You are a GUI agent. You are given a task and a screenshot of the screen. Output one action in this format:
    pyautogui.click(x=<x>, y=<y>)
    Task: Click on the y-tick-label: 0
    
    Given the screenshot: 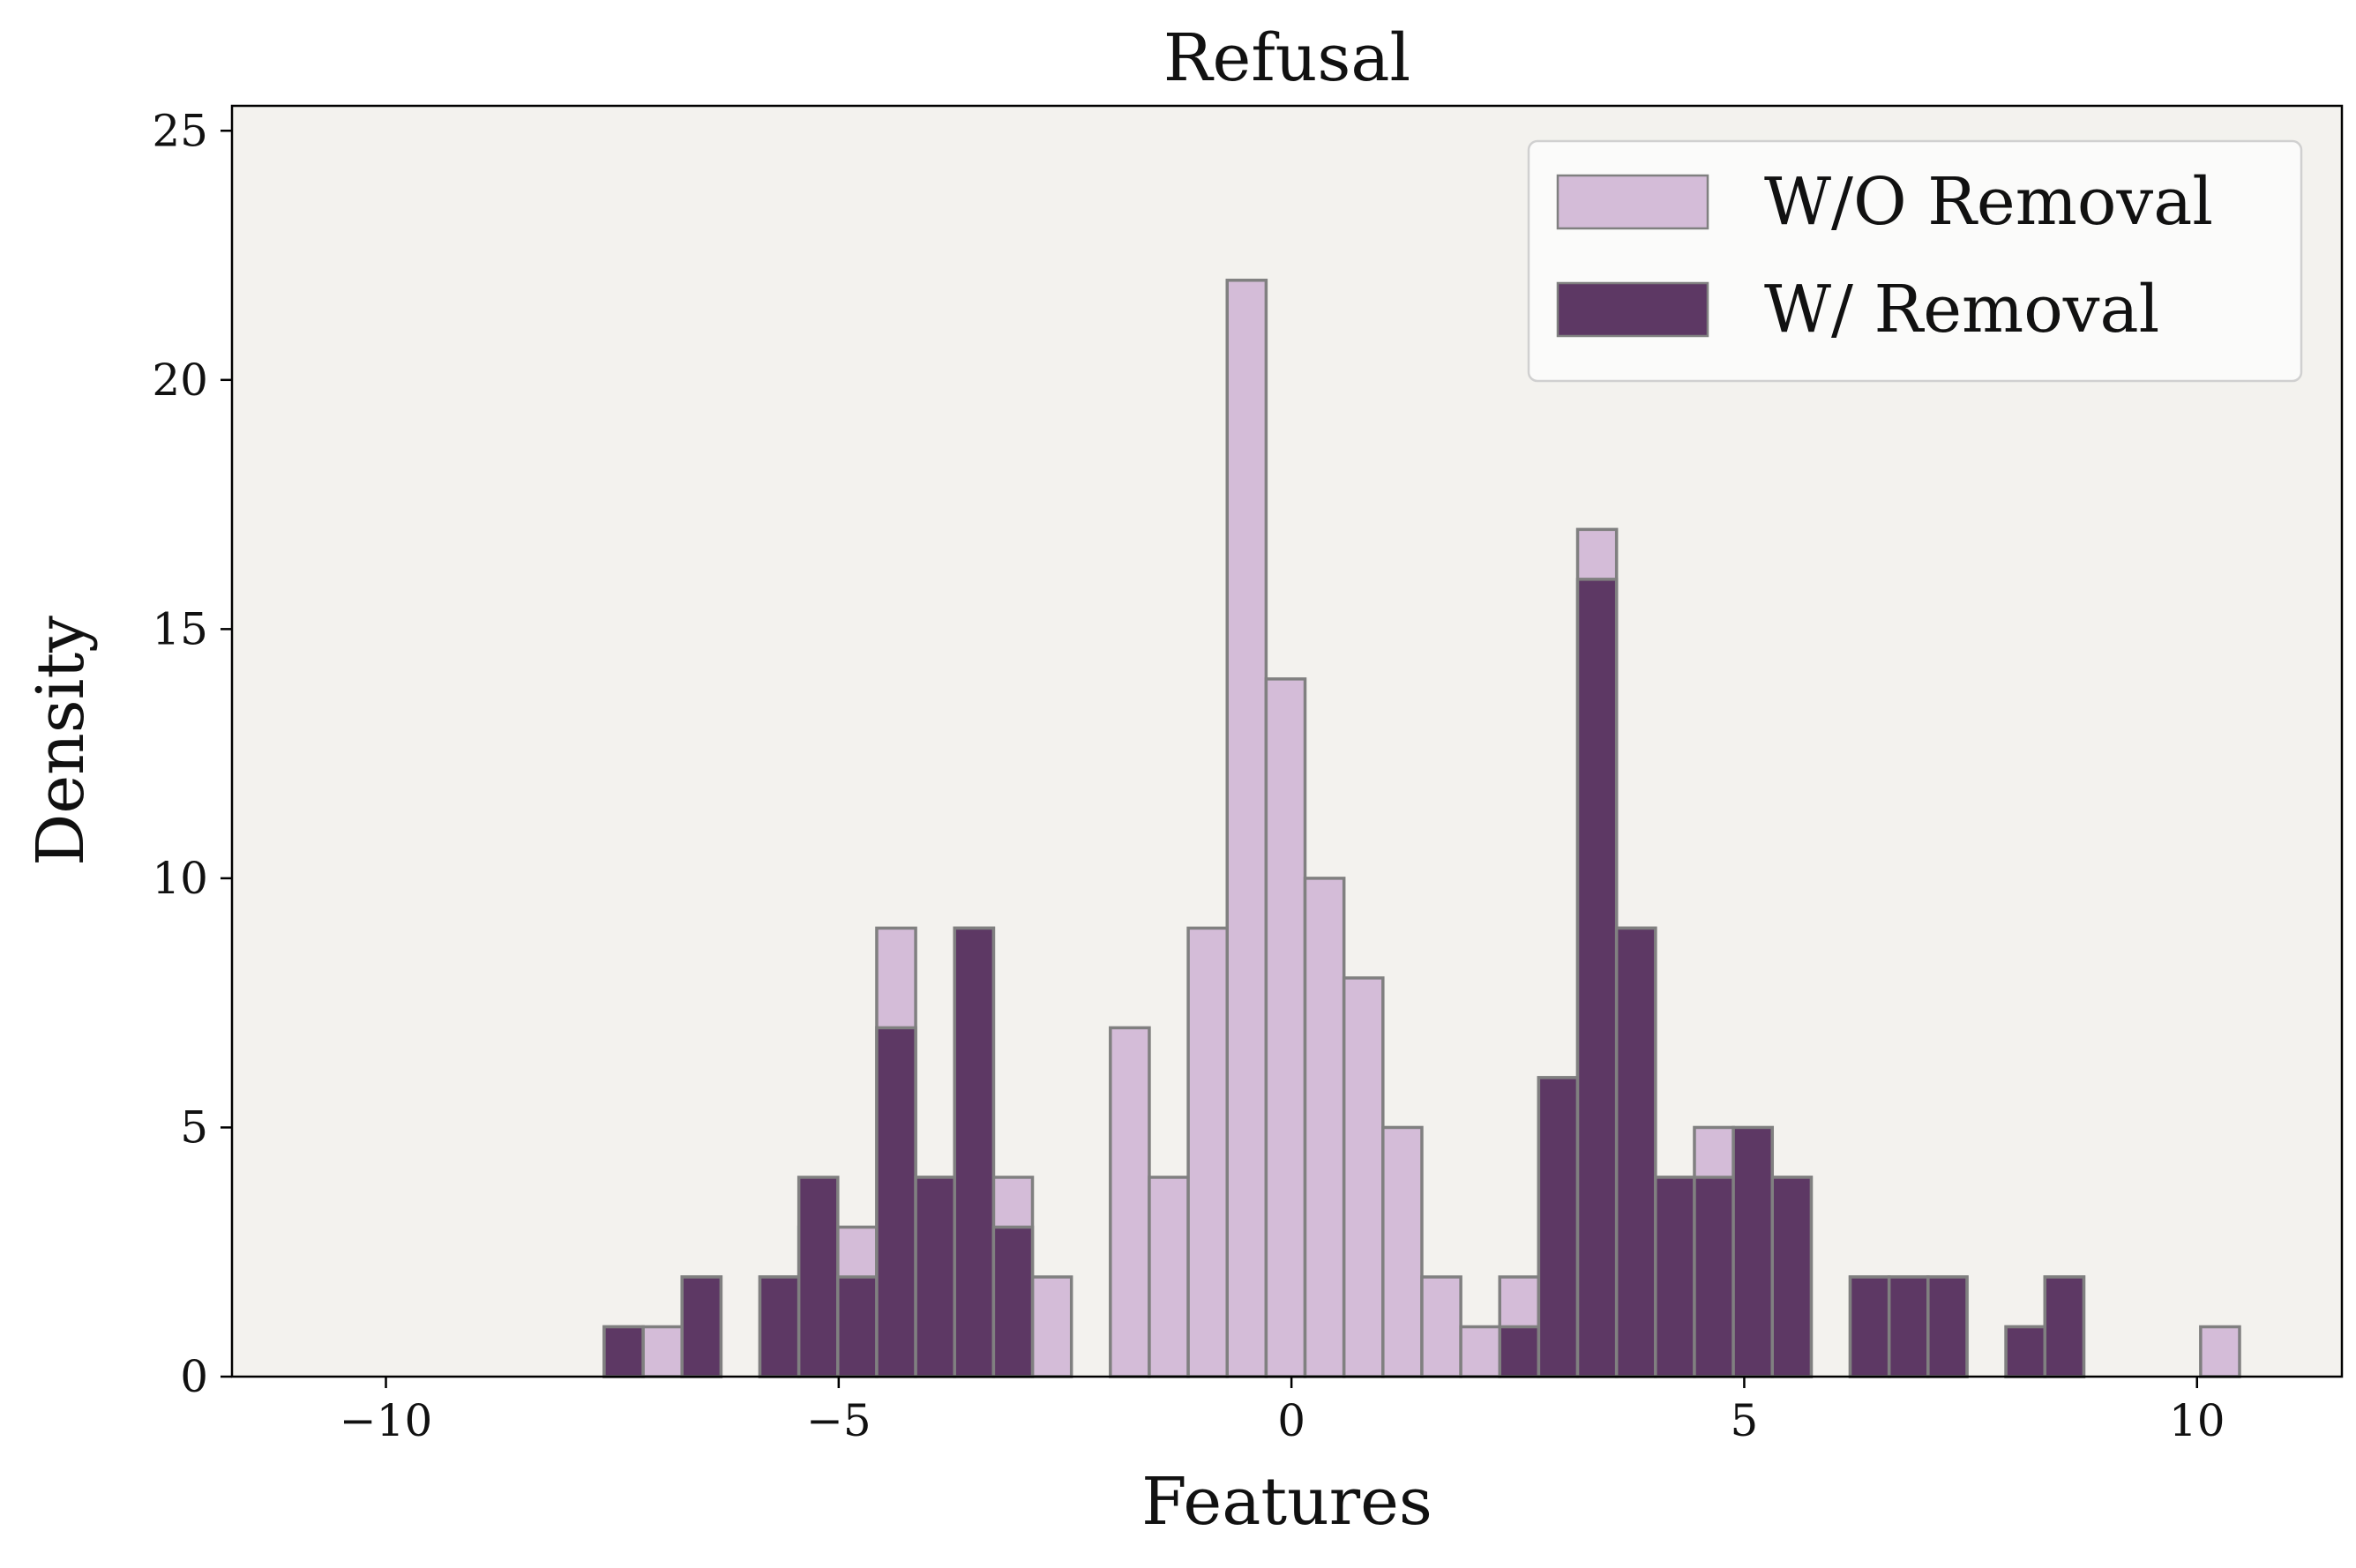 What is the action you would take?
    pyautogui.click(x=194, y=1376)
    